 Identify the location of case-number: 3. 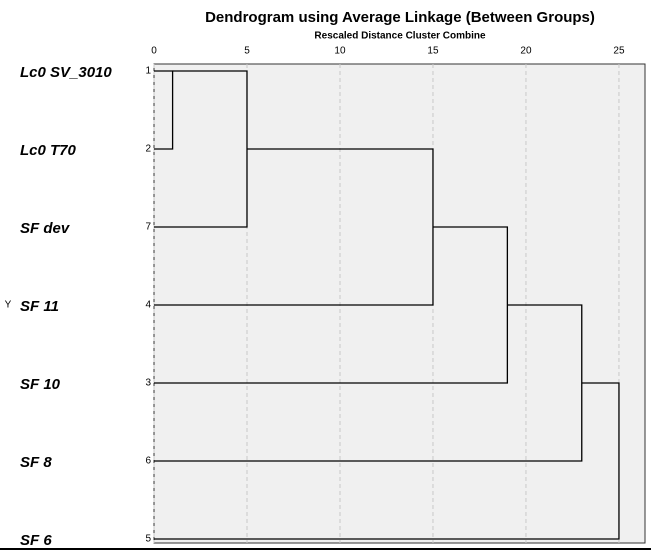
(148, 383).